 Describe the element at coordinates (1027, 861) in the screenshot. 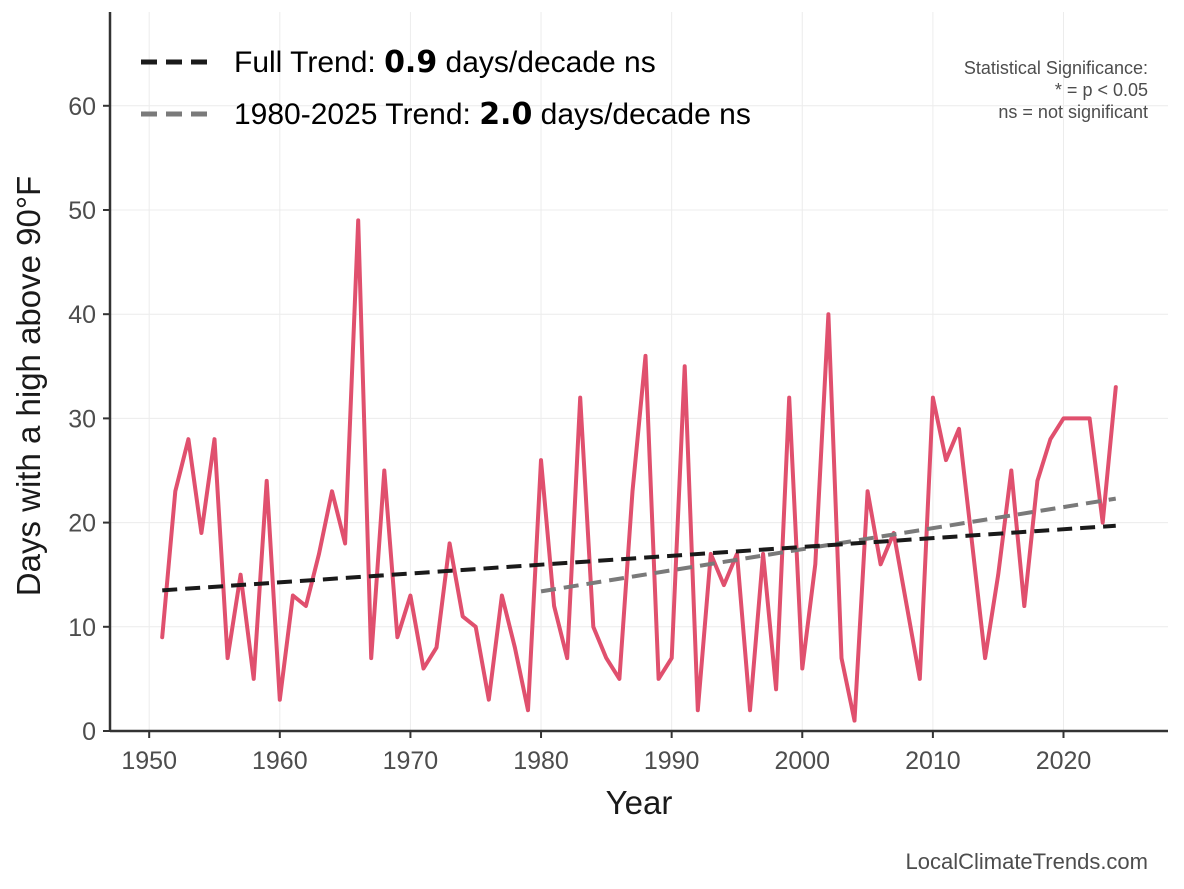

I see `source-caption: LocalClimateTrends.com` at that location.